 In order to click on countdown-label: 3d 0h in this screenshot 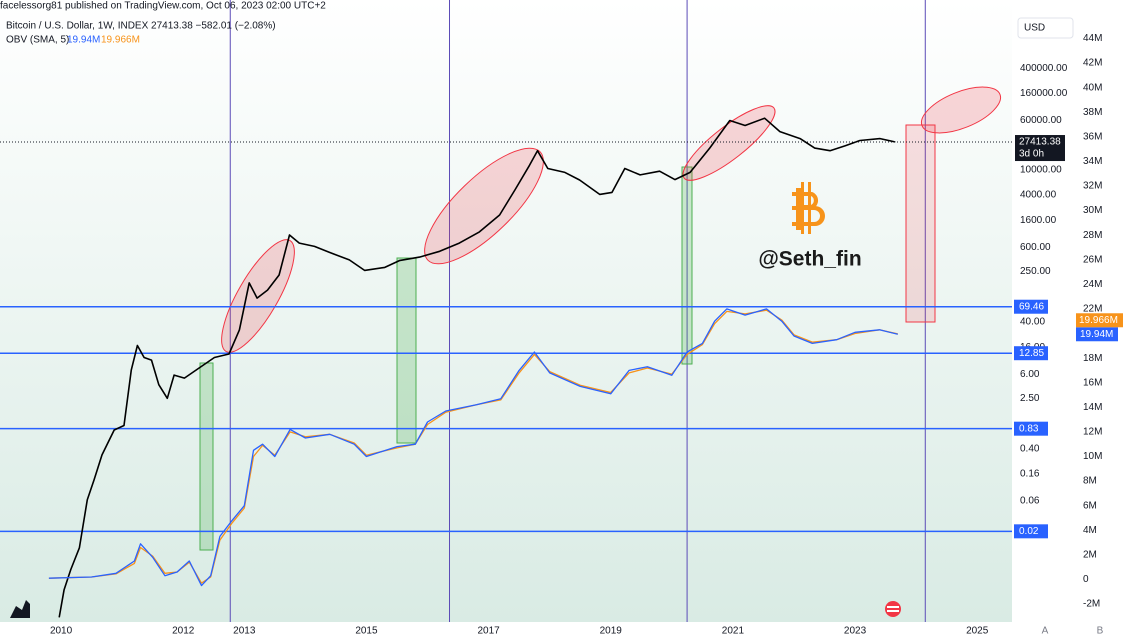, I will do `click(1031, 154)`.